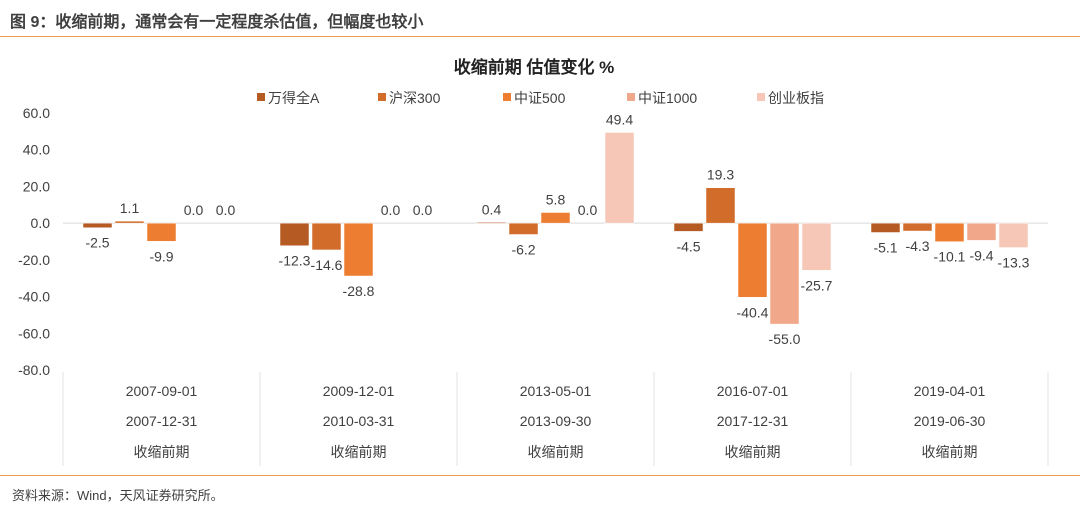 The height and width of the screenshot is (512, 1080). I want to click on data-label: -40.4, so click(753, 312).